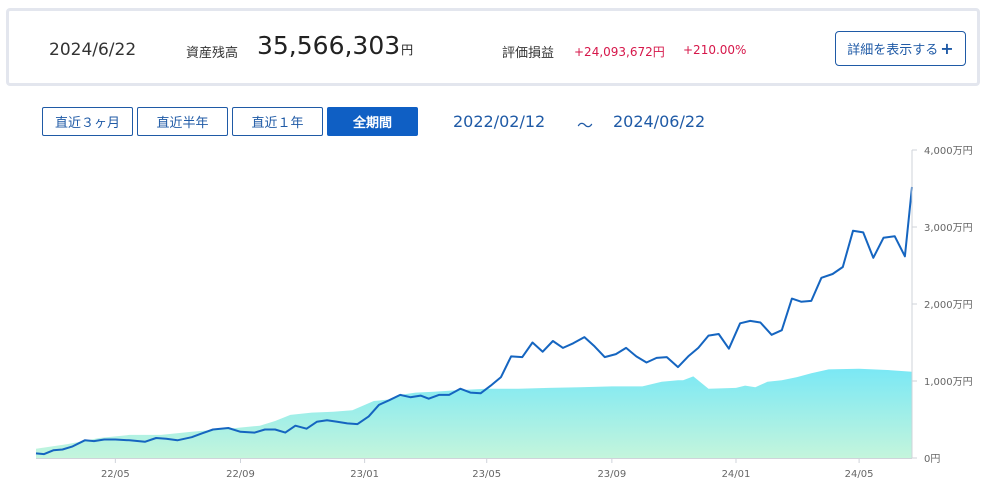 The image size is (986, 490). Describe the element at coordinates (407, 50) in the screenshot. I see `asset-unit: 円` at that location.